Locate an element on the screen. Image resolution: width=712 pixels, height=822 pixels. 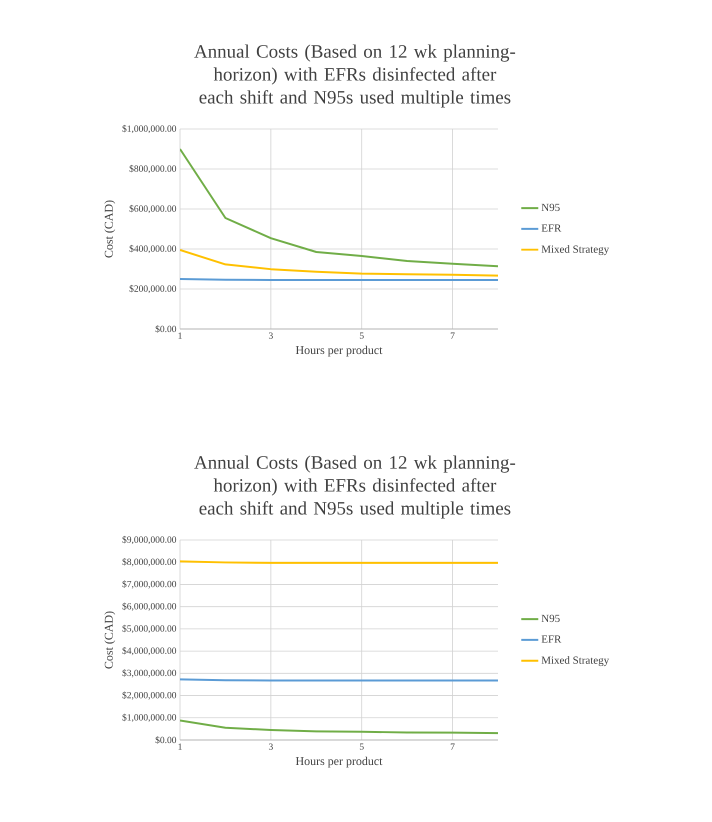
y-tick-label: $4,000,000.00 is located at coordinates (149, 651).